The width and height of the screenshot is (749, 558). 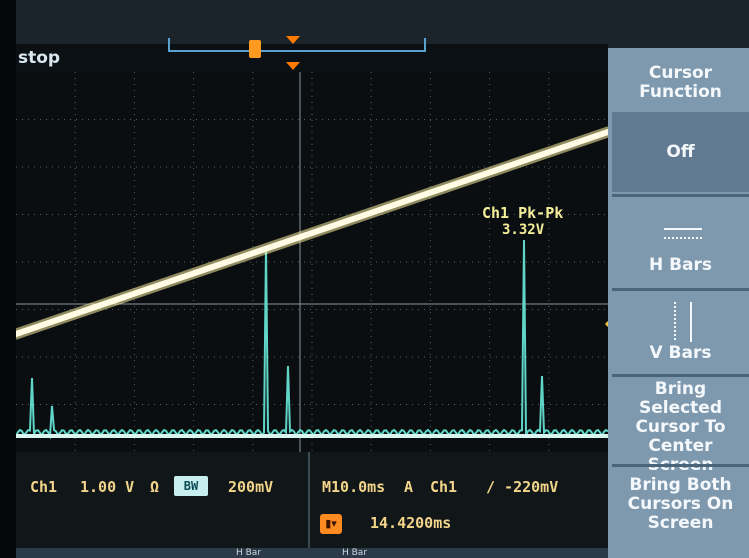 What do you see at coordinates (331, 524) in the screenshot?
I see `cursor-delta-icon: ▮▾` at bounding box center [331, 524].